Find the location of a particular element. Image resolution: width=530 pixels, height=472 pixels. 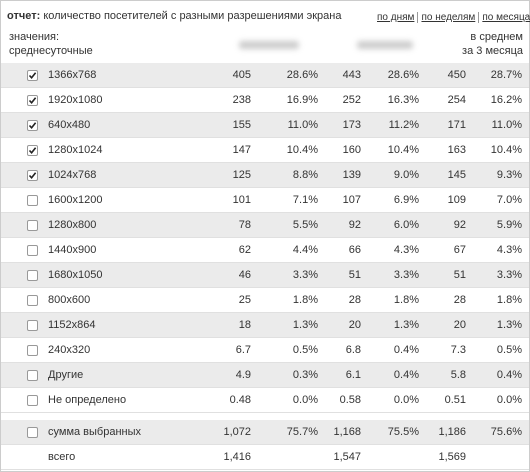

cell: 160 is located at coordinates (351, 150).